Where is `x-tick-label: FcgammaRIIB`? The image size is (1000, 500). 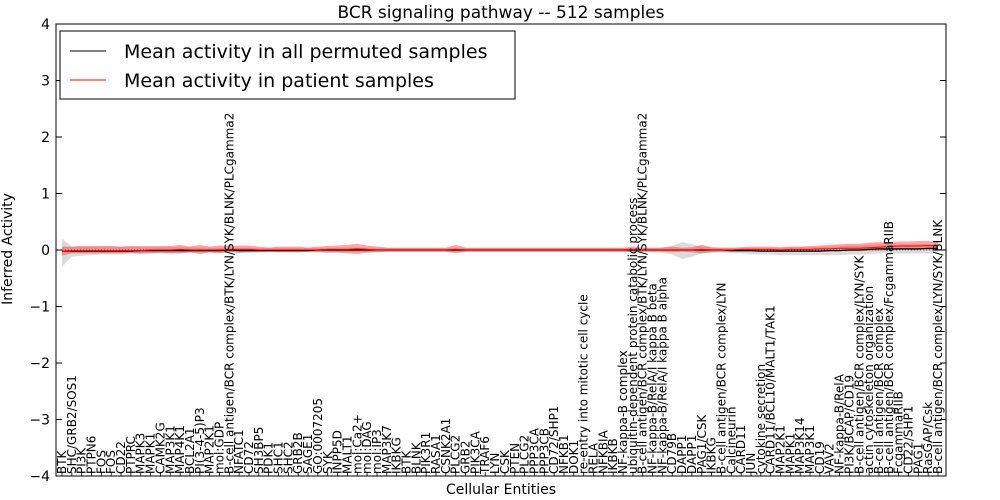 x-tick-label: FcgammaRIIB is located at coordinates (899, 432).